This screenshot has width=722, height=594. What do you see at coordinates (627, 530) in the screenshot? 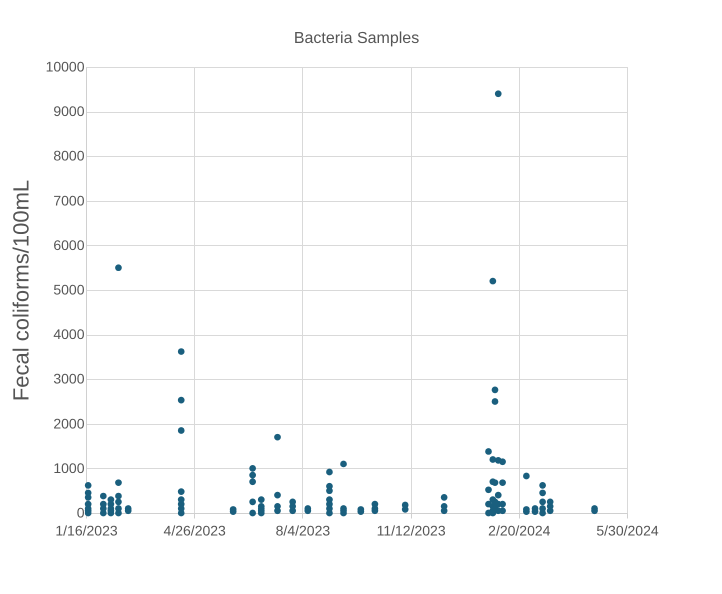
I see `x-tick-label: 5/30/2024` at bounding box center [627, 530].